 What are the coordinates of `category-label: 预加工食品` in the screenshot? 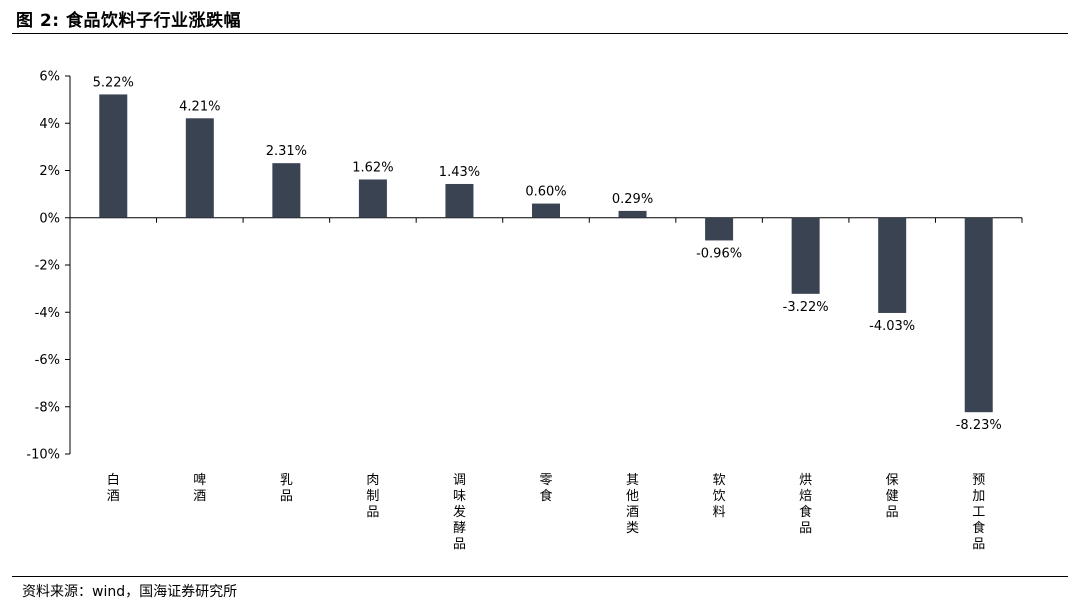 It's located at (978, 512).